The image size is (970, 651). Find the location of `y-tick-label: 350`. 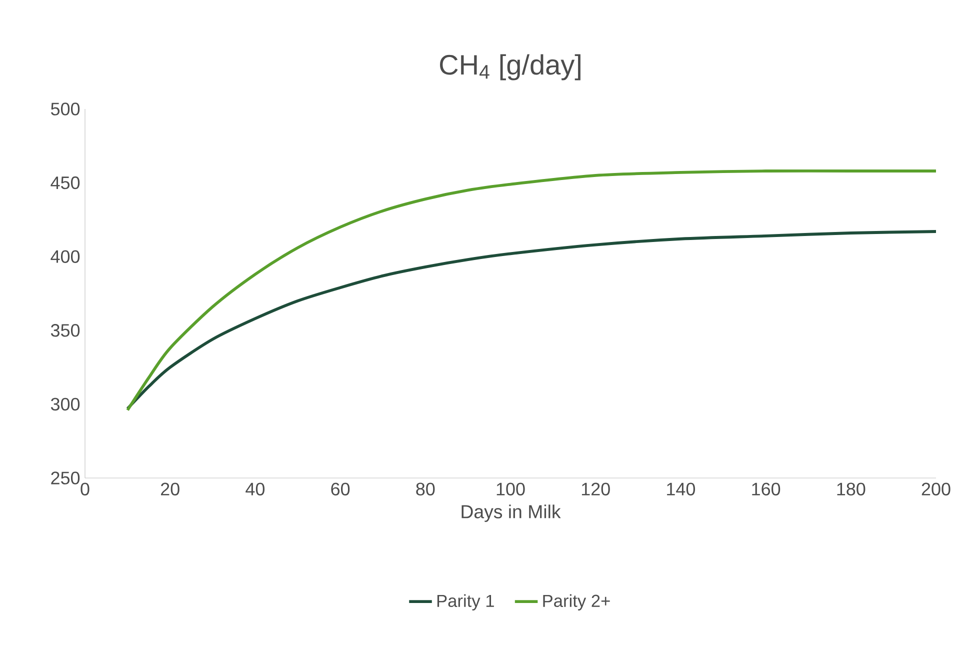

y-tick-label: 350 is located at coordinates (65, 330).